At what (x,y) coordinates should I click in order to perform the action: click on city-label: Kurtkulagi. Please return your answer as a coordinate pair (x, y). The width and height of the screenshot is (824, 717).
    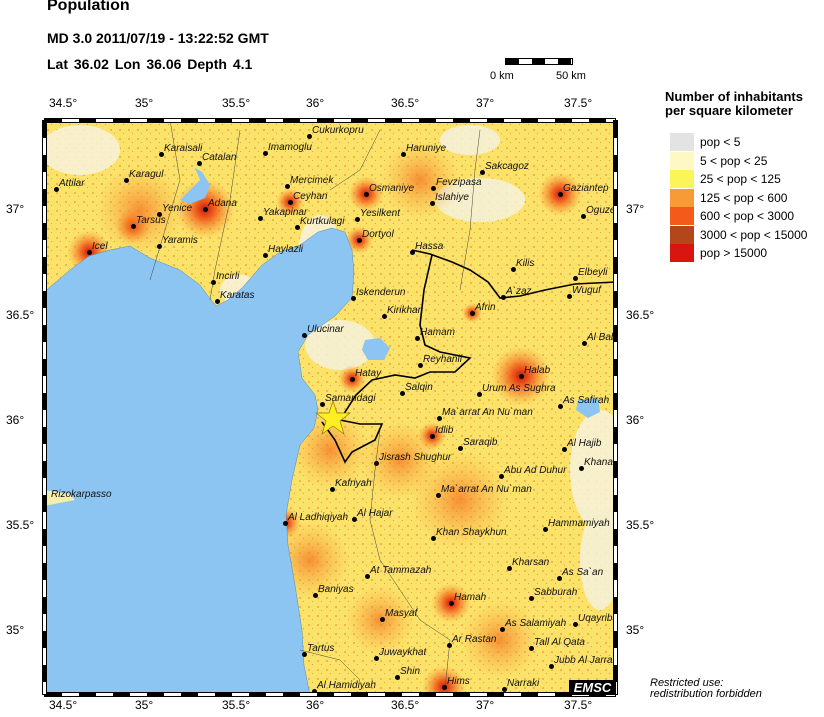
    Looking at the image, I should click on (322, 221).